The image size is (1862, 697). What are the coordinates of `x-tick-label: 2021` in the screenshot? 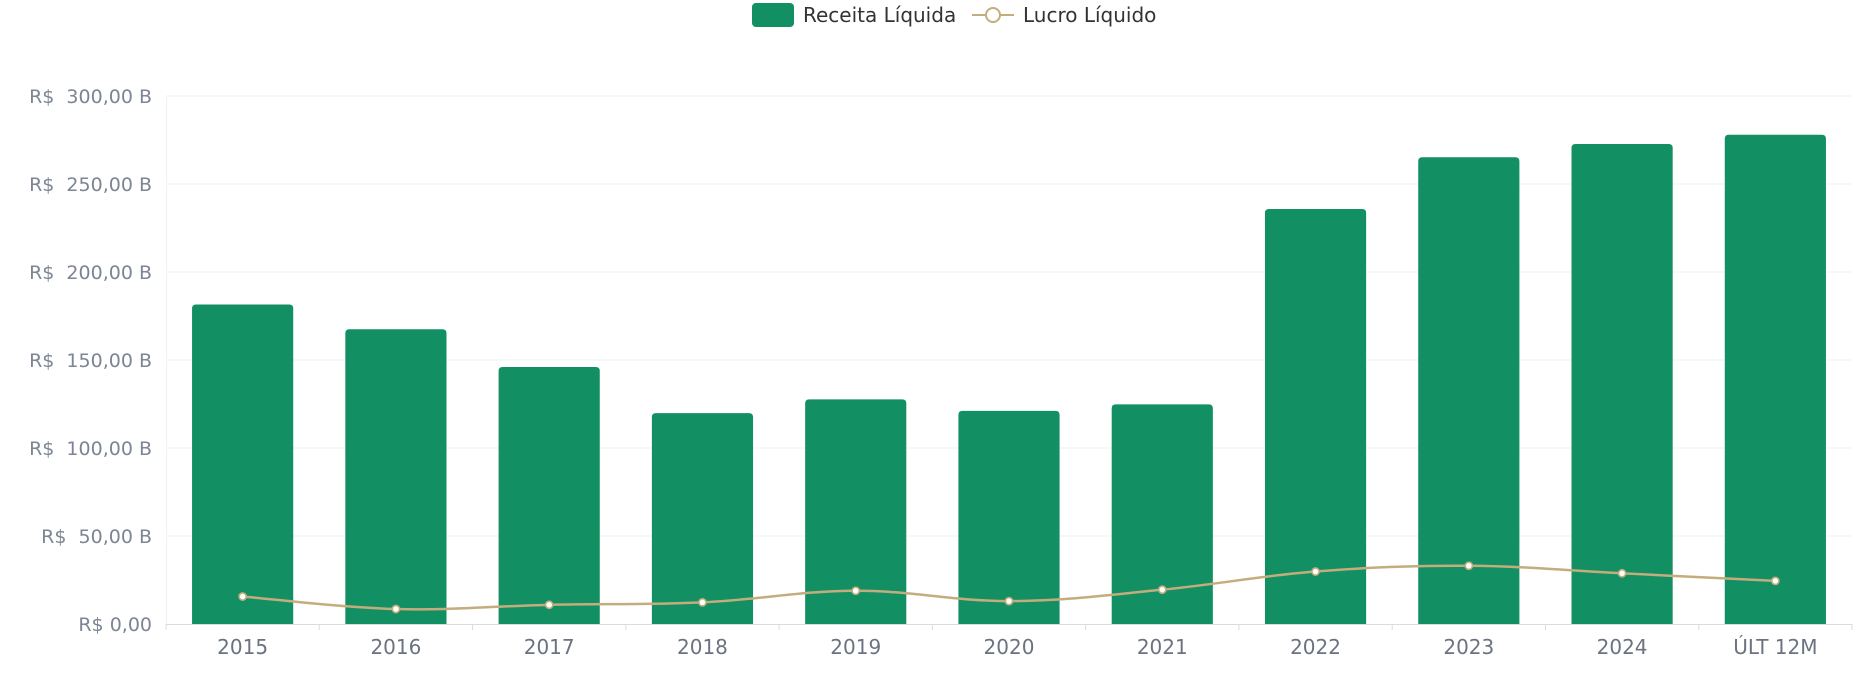 It's located at (1162, 647).